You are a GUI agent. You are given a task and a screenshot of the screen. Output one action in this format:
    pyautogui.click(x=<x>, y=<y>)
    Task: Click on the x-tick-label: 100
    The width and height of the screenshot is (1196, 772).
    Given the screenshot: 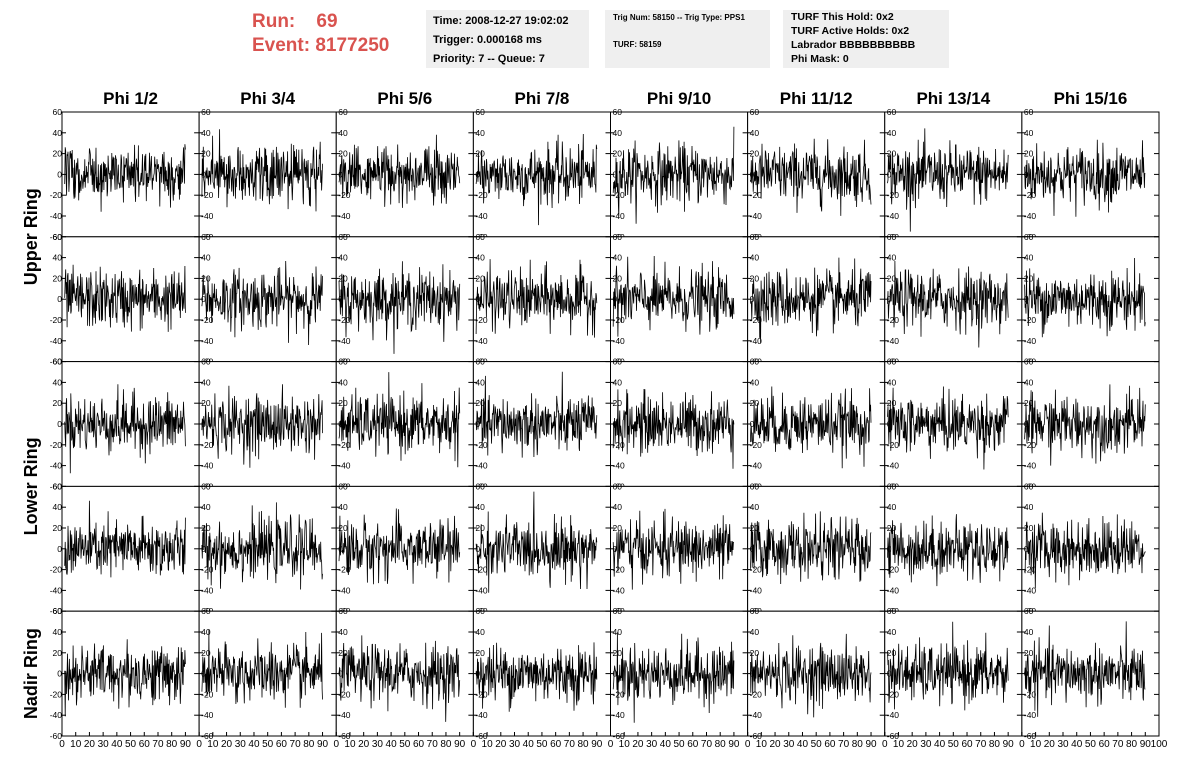 What is the action you would take?
    pyautogui.click(x=1159, y=744)
    